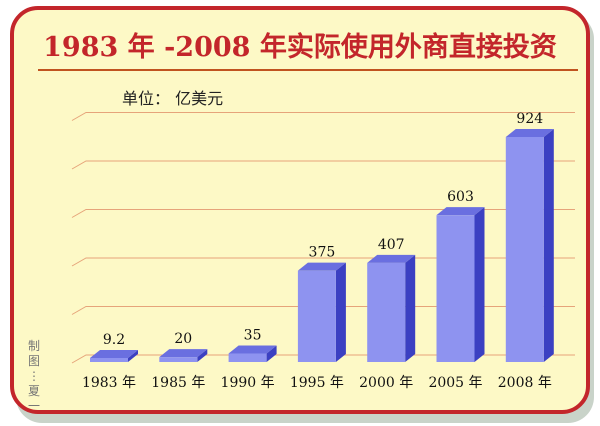 The height and width of the screenshot is (426, 600). What do you see at coordinates (178, 383) in the screenshot?
I see `category-label: 1985 年` at bounding box center [178, 383].